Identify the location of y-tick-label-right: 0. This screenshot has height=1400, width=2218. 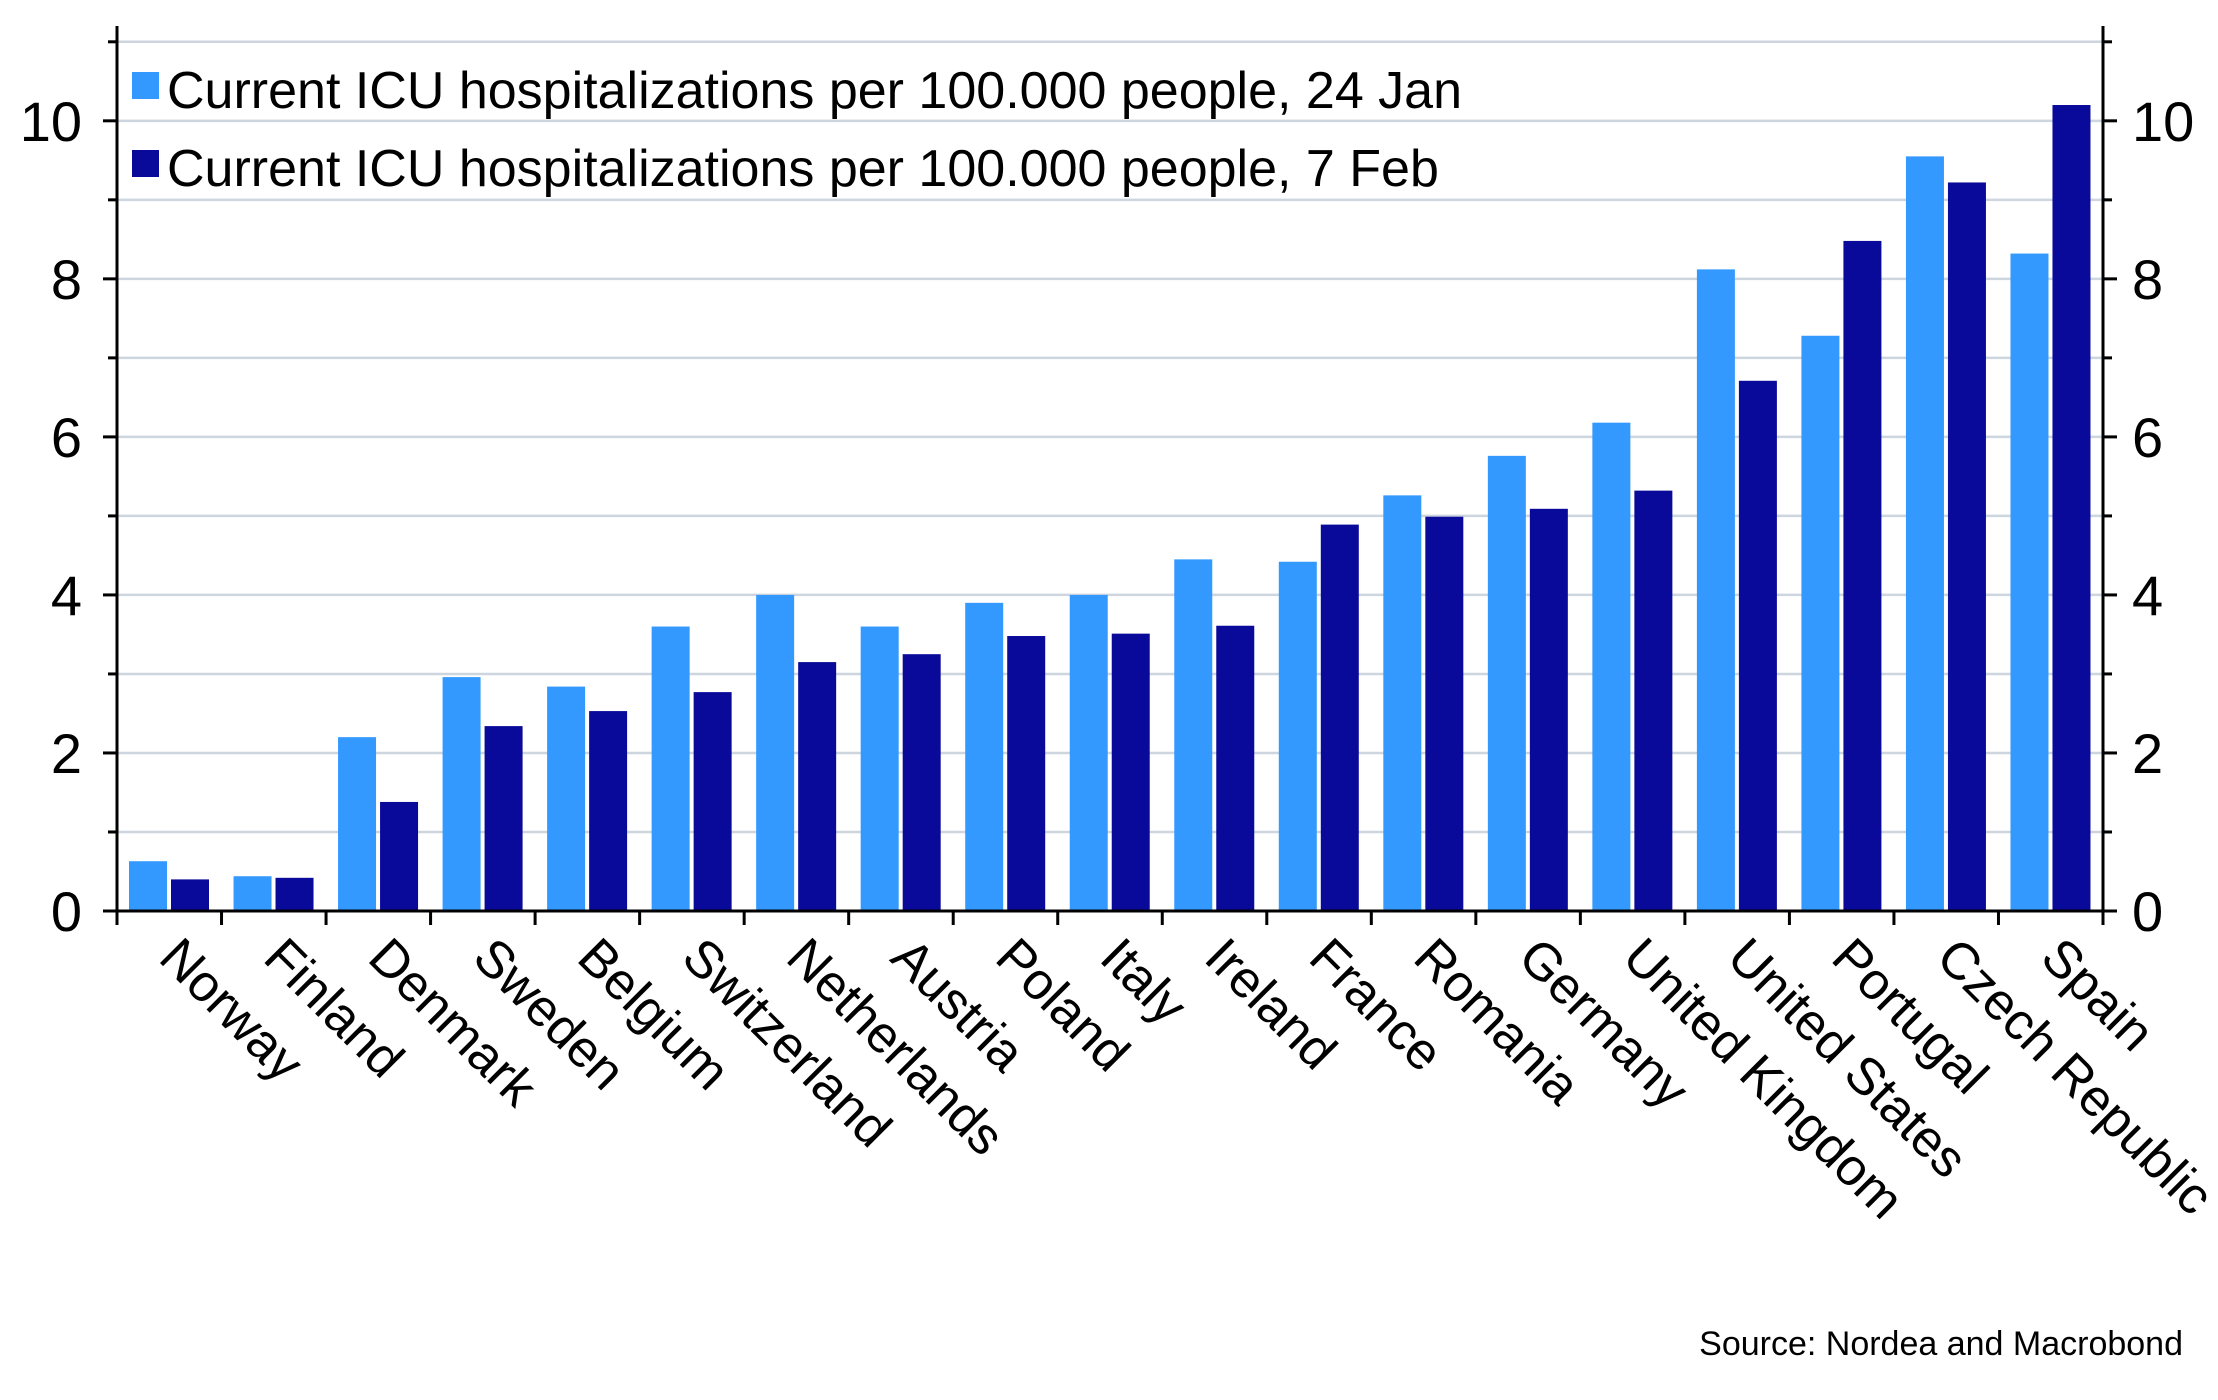
(2147, 911).